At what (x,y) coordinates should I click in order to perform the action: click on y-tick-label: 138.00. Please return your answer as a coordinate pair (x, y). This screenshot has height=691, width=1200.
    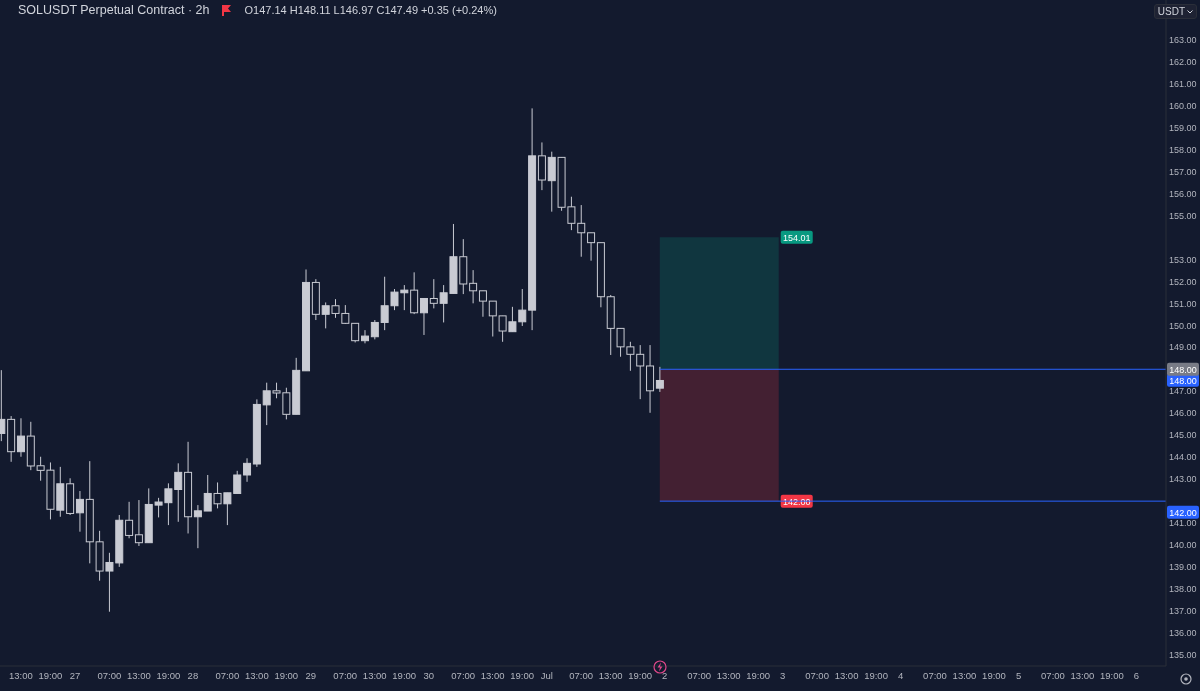
    Looking at the image, I should click on (1183, 589).